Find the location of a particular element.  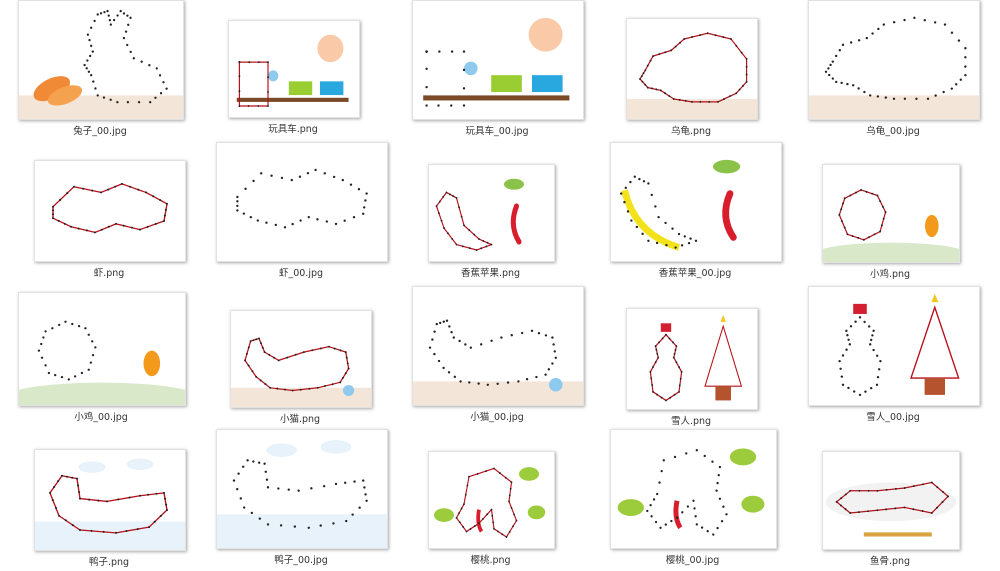

file-tile-11: 小猫.png is located at coordinates (291, 357).